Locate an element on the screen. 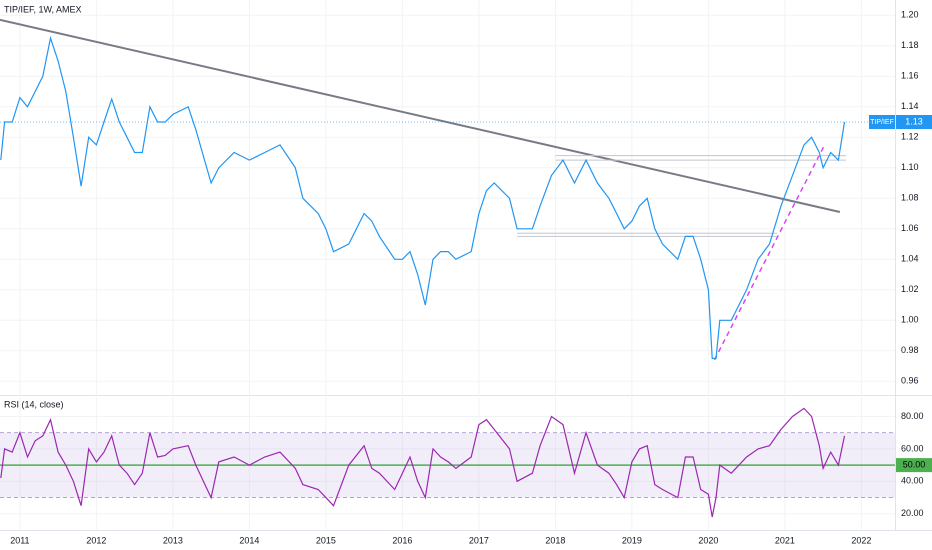 The image size is (932, 550). level-label: 50.00 is located at coordinates (914, 464).